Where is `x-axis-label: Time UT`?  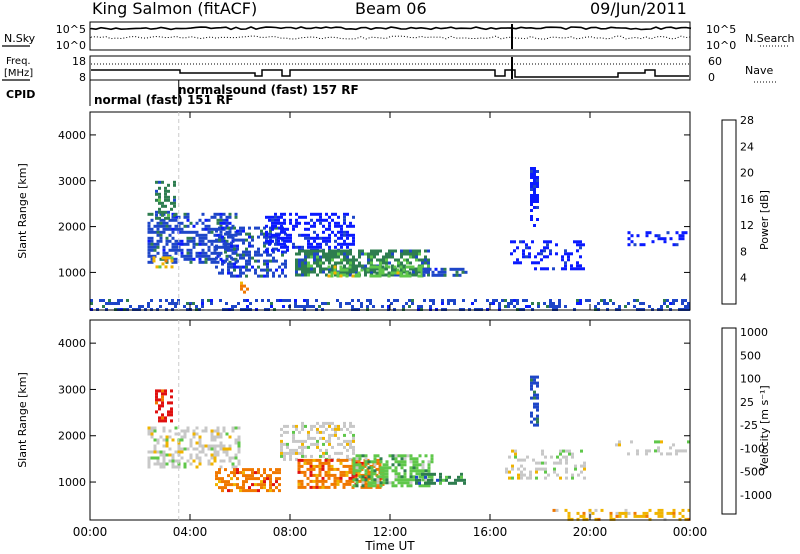 x-axis-label: Time UT is located at coordinates (389, 546).